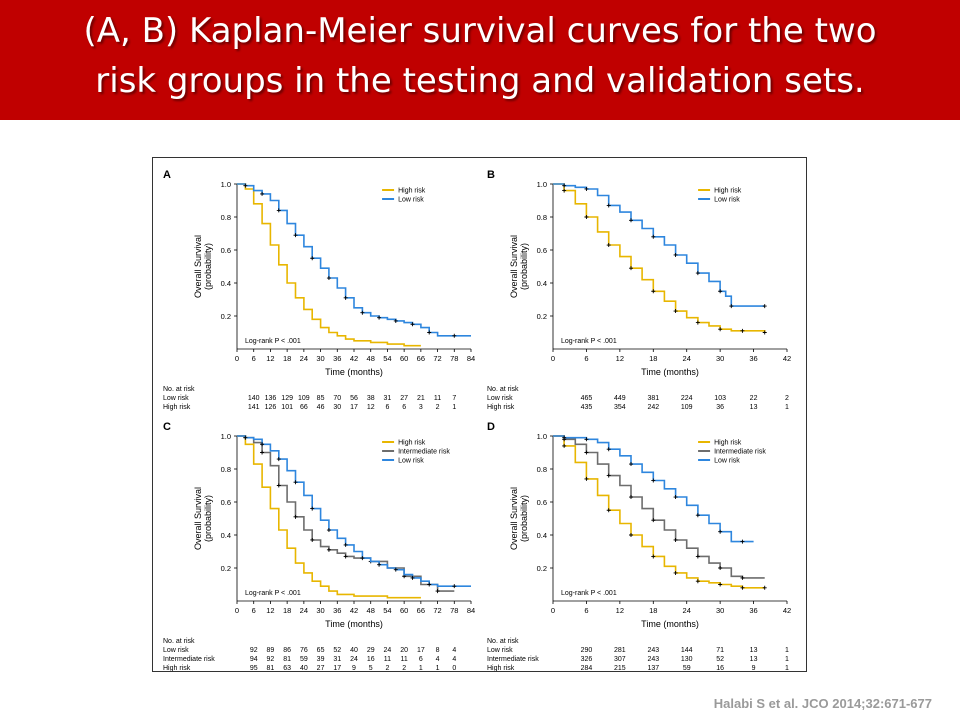  Describe the element at coordinates (653, 358) in the screenshot. I see `x-tick-label: 18` at that location.